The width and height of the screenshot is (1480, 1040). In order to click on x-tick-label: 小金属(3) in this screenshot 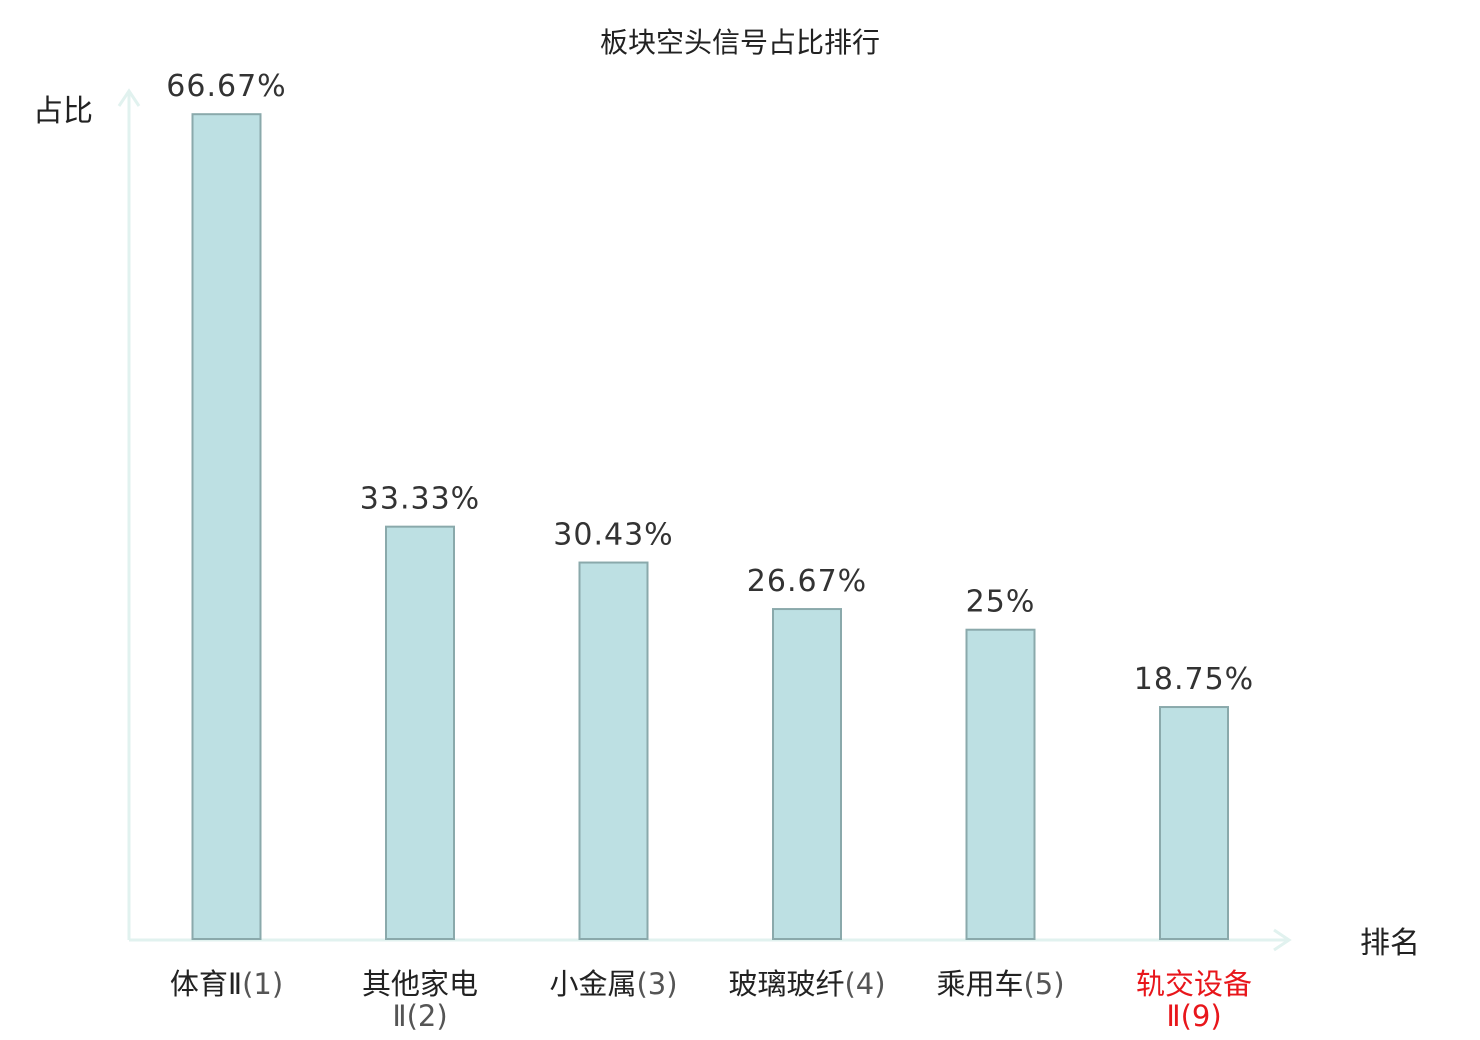, I will do `click(613, 984)`.